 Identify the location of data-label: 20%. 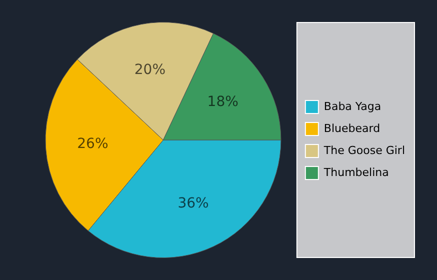
(150, 70).